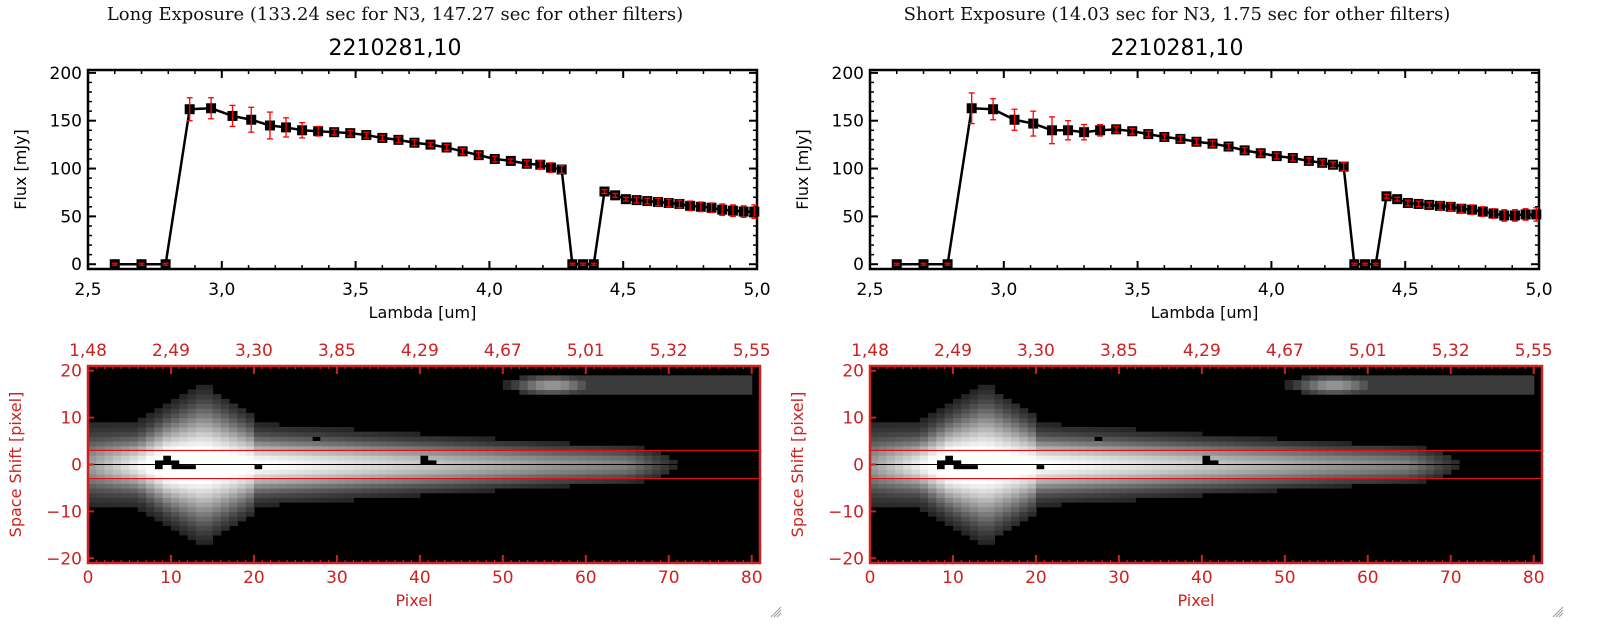 The image size is (1600, 630). I want to click on top-x-tick-label: 2,49, so click(953, 351).